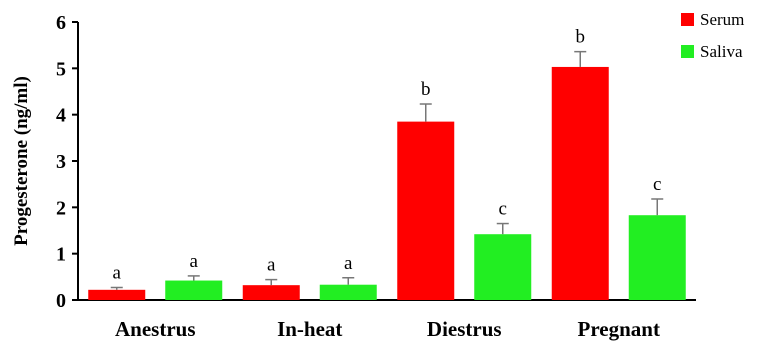 Image resolution: width=758 pixels, height=343 pixels. Describe the element at coordinates (722, 19) in the screenshot. I see `legend-label-serum: Serum` at that location.